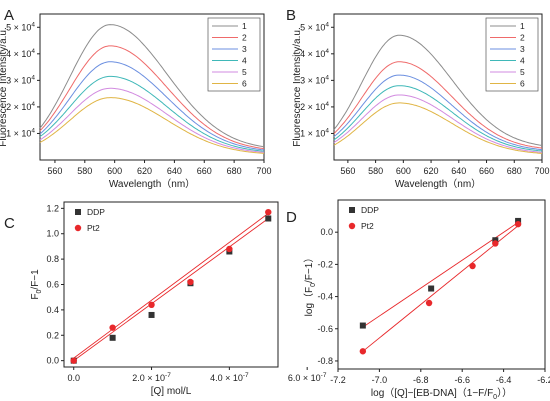 Image resolution: width=550 pixels, height=401 pixels. Describe the element at coordinates (421, 380) in the screenshot. I see `x-tick-label: -6.8` at that location.